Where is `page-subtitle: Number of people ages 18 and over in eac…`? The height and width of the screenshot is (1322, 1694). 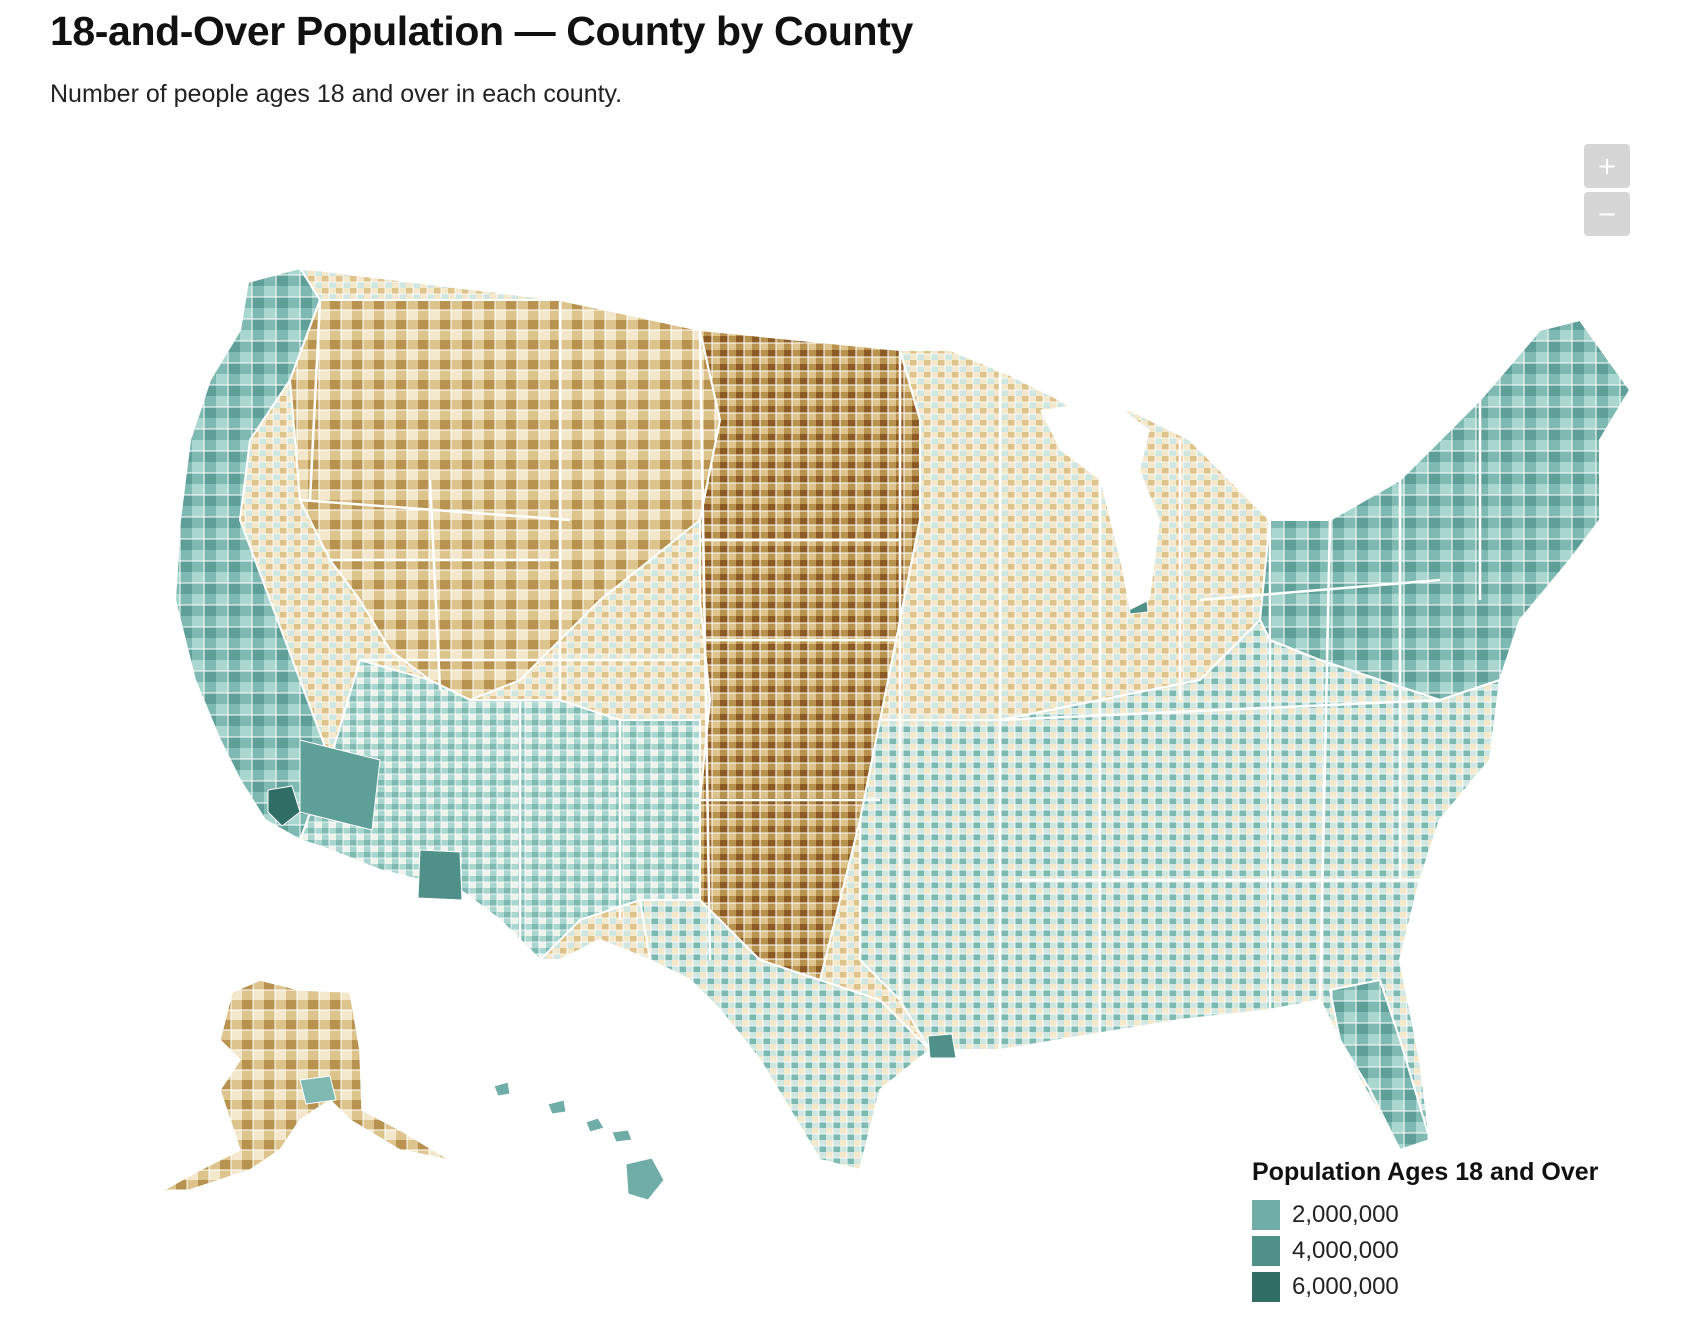 page-subtitle: Number of people ages 18 and over in eac… is located at coordinates (336, 94).